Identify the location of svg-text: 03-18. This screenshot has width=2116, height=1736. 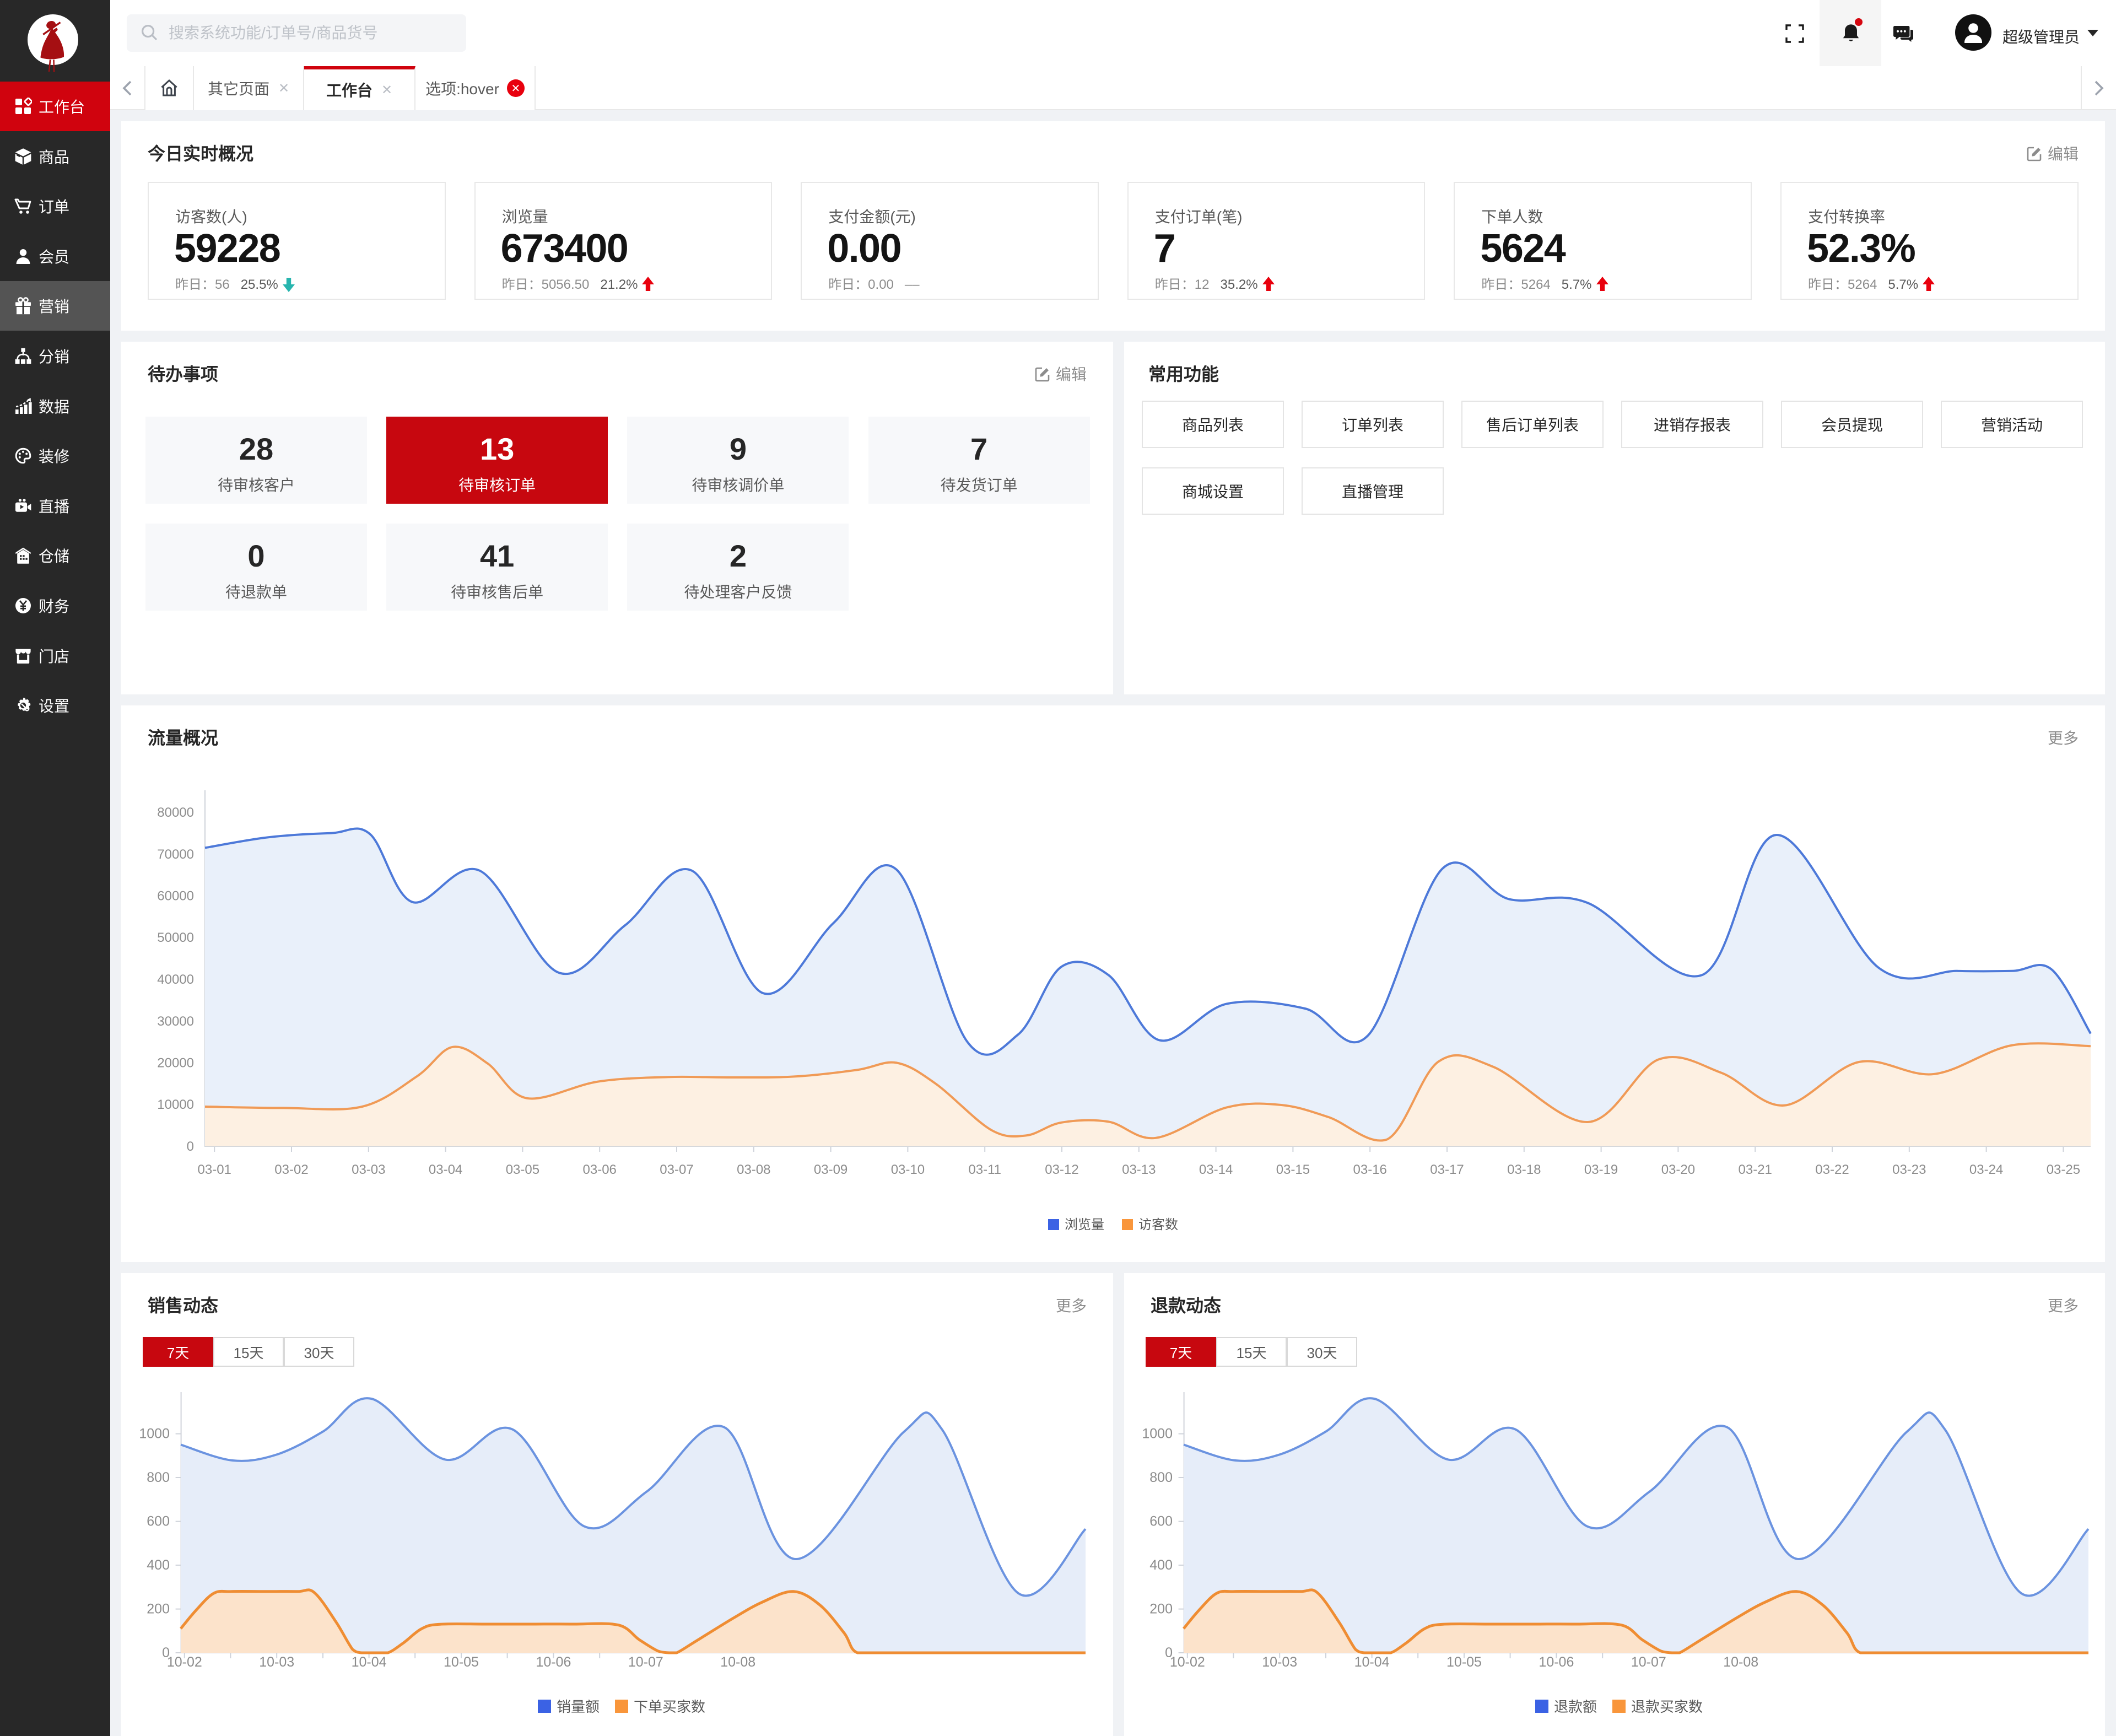
(1524, 1169).